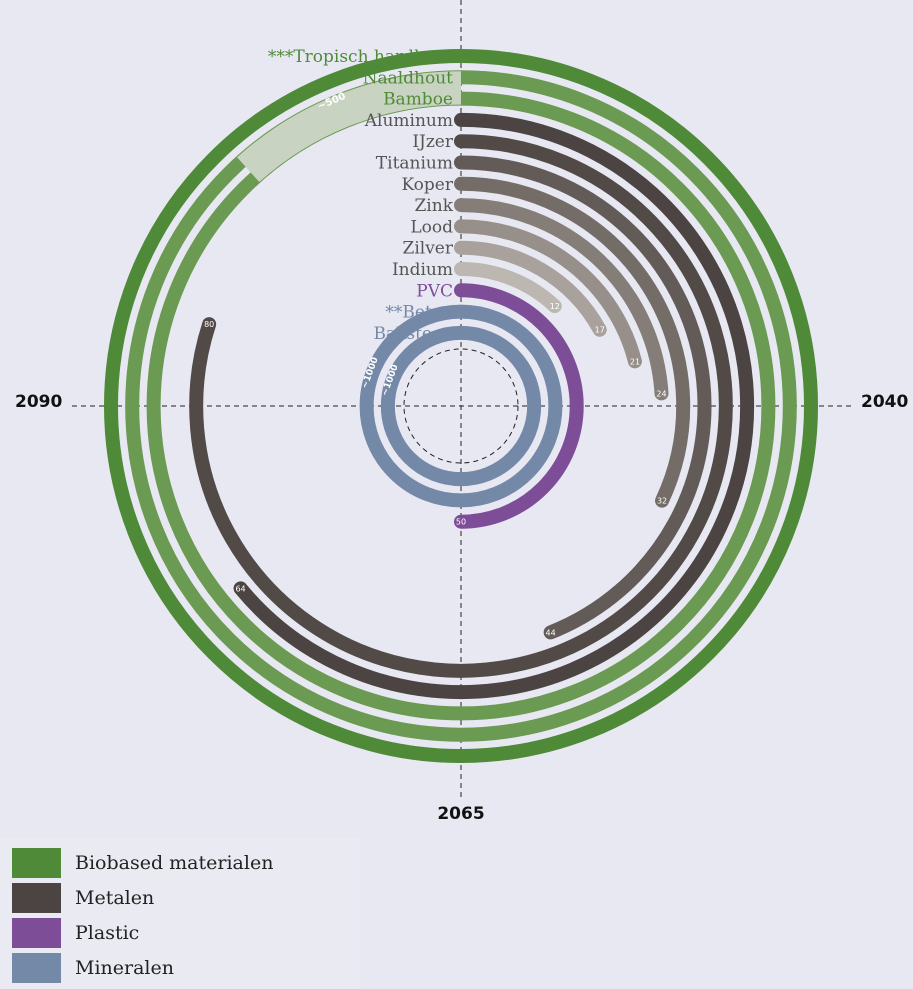 This screenshot has width=913, height=989. I want to click on end-label-lood: 21, so click(635, 361).